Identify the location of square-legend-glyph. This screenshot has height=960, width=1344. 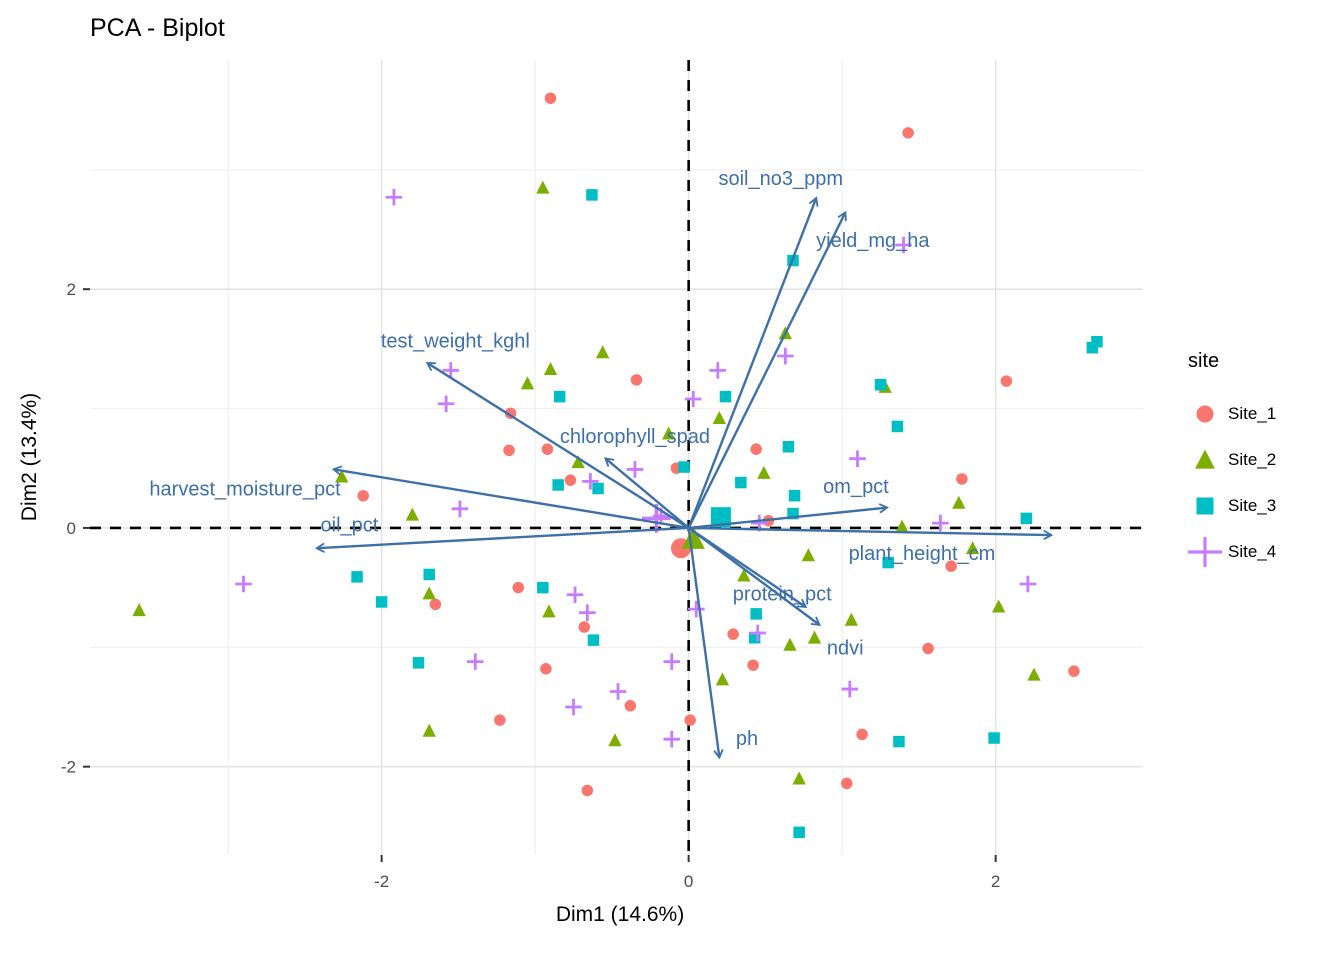
(1205, 506).